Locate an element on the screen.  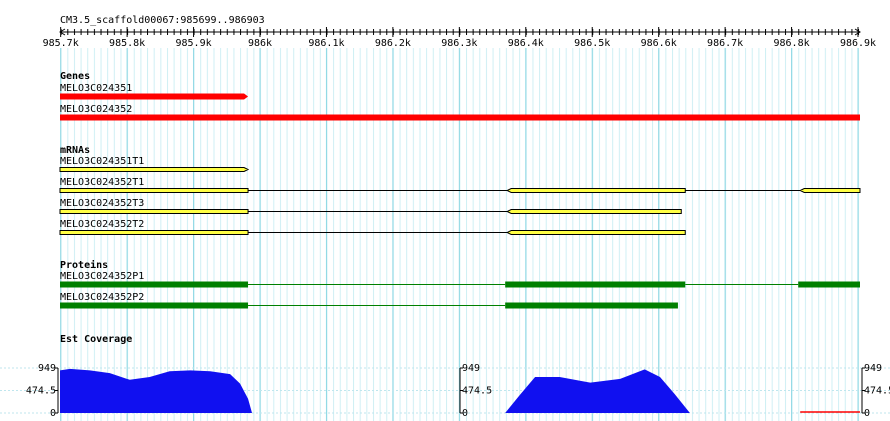
ruler-tick-label: 986.7k is located at coordinates (725, 43).